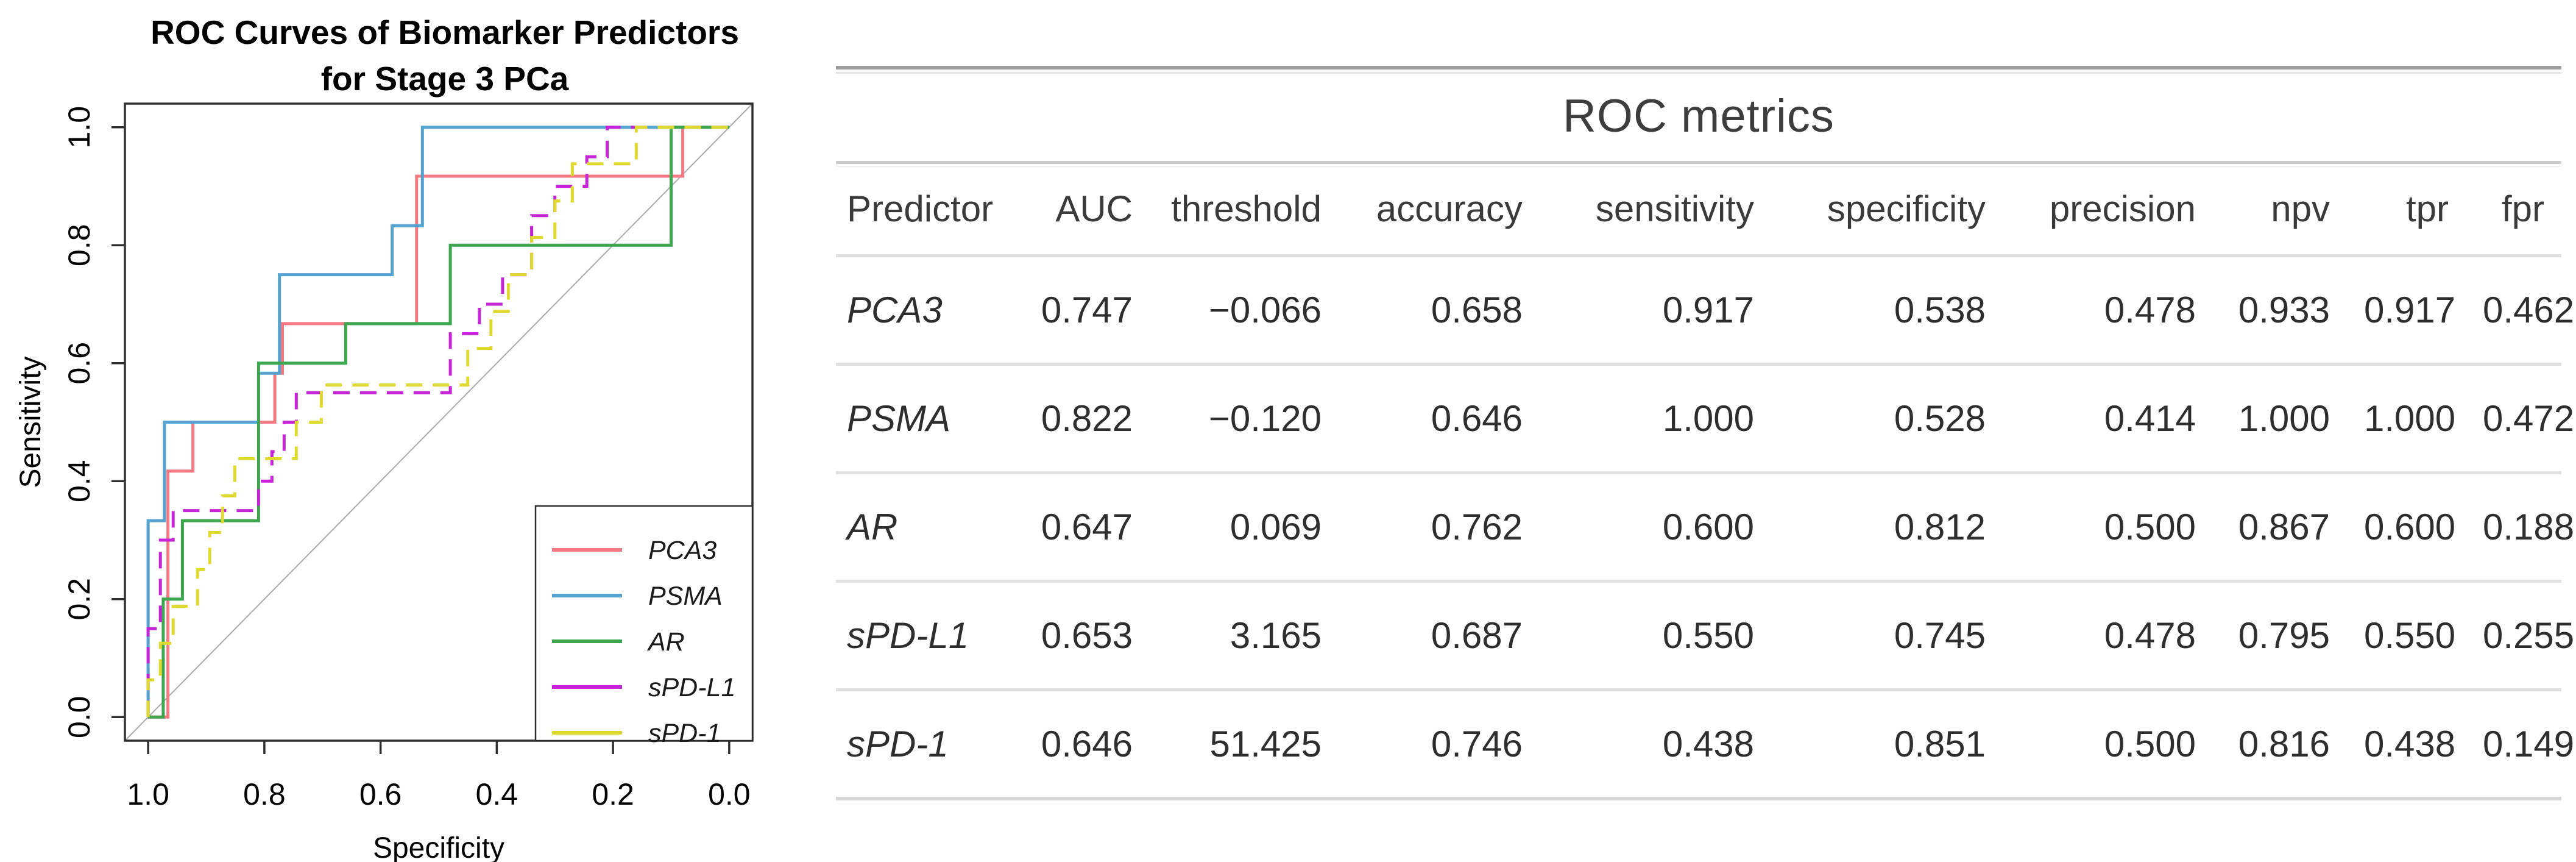 The width and height of the screenshot is (2576, 862). Describe the element at coordinates (1940, 744) in the screenshot. I see `table-cell: 0.851` at that location.